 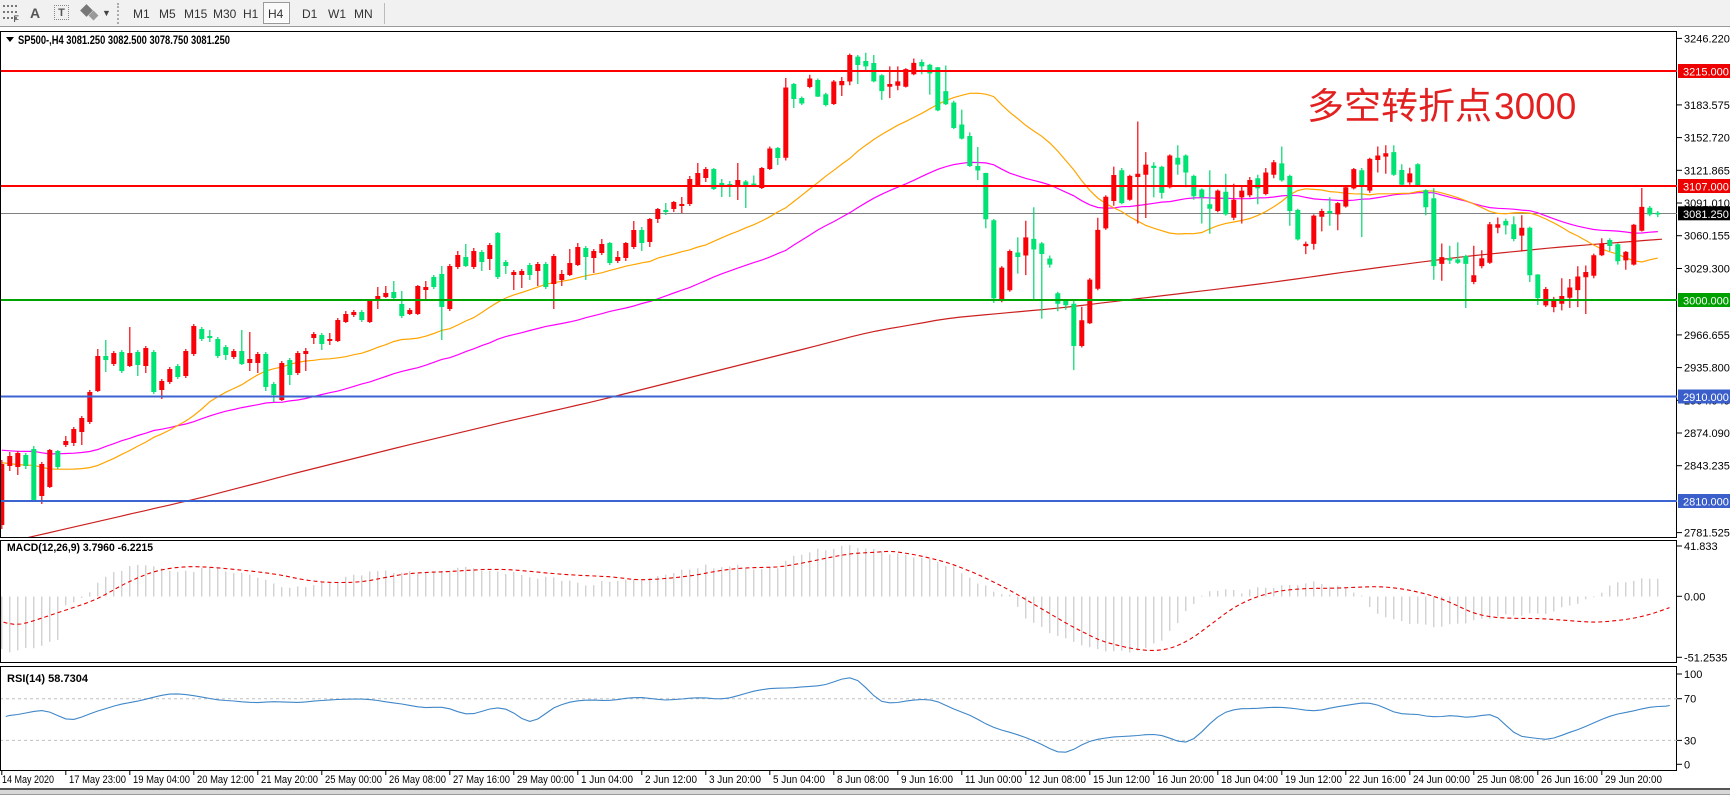 I want to click on svg-text: 19 Jun 12:00, so click(x=1313, y=780).